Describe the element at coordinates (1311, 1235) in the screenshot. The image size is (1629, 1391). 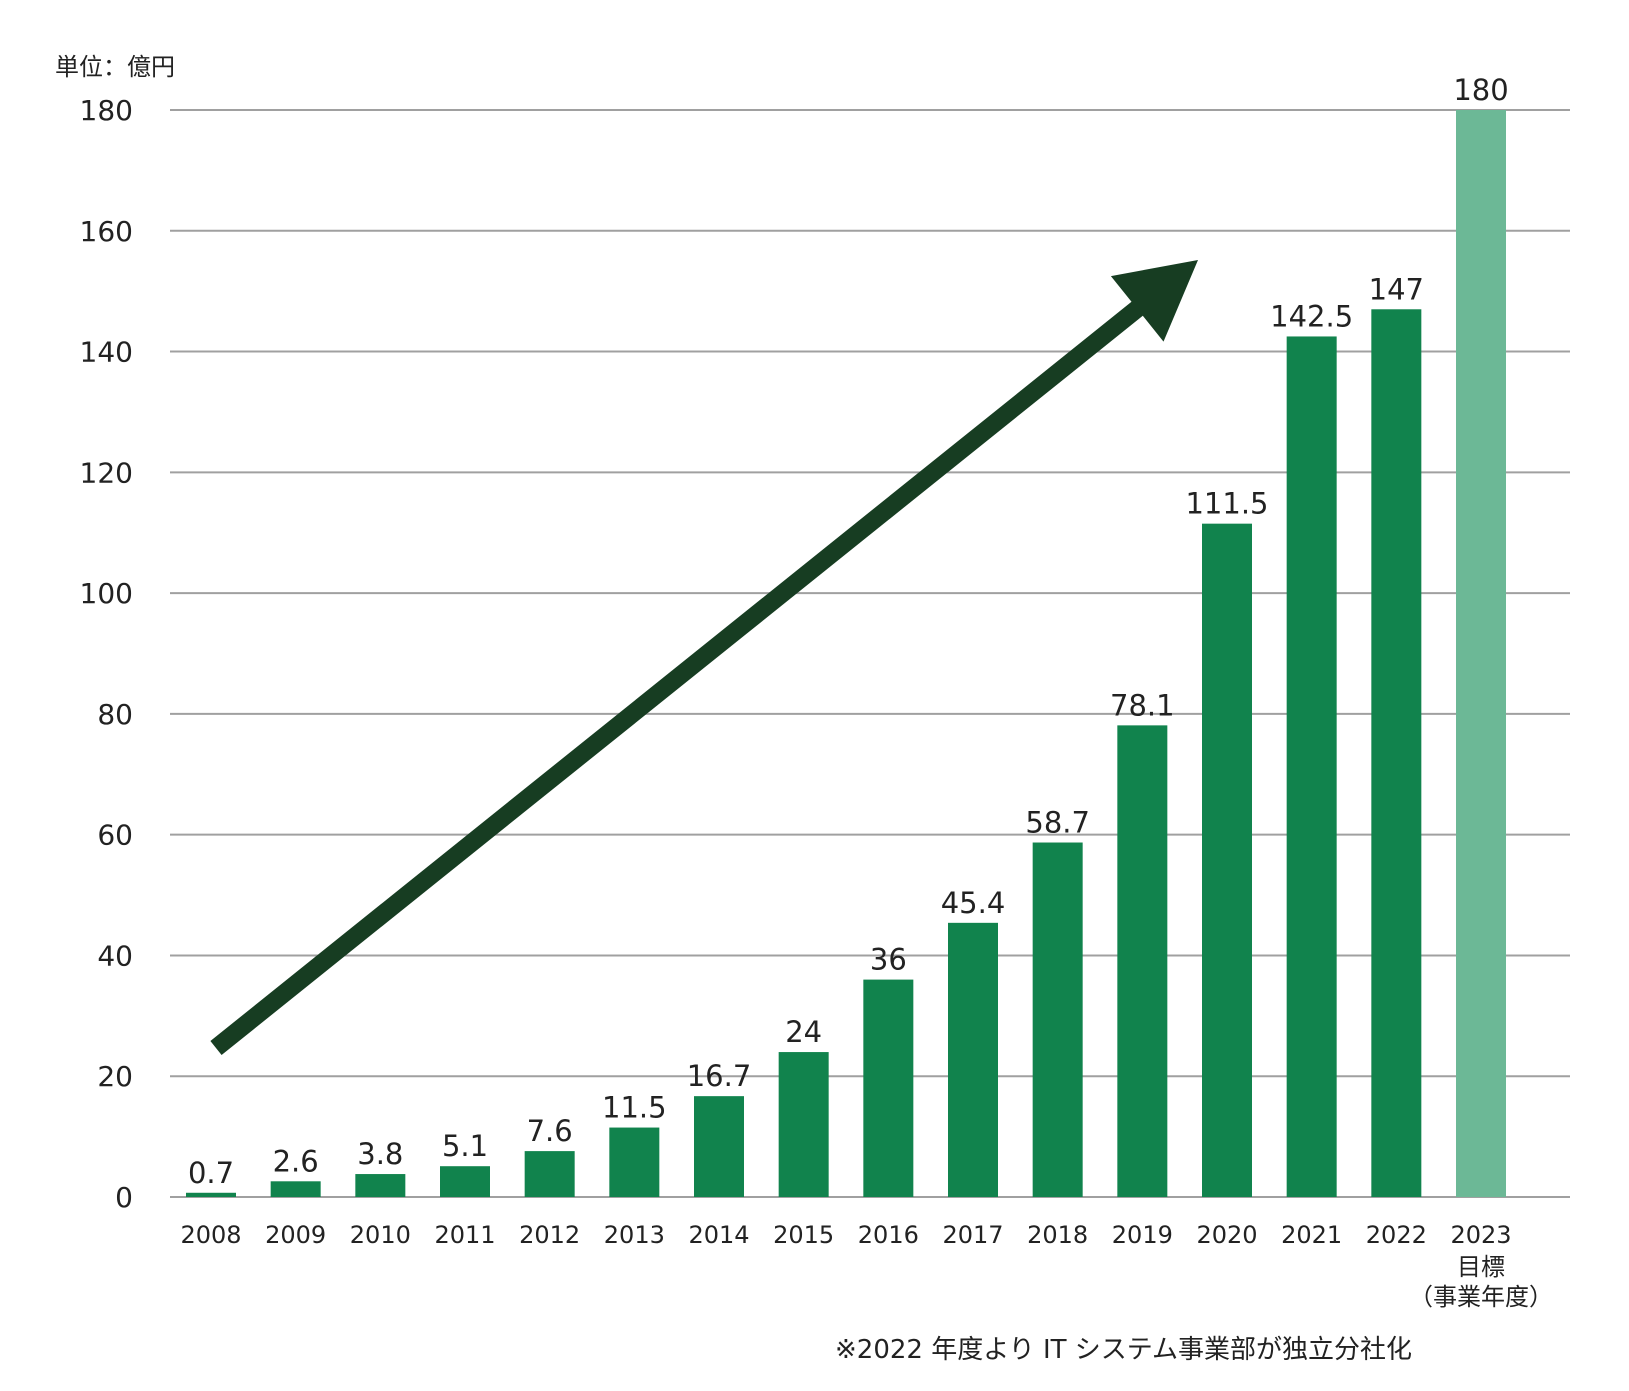
I see `x-tick-label: 2021` at that location.